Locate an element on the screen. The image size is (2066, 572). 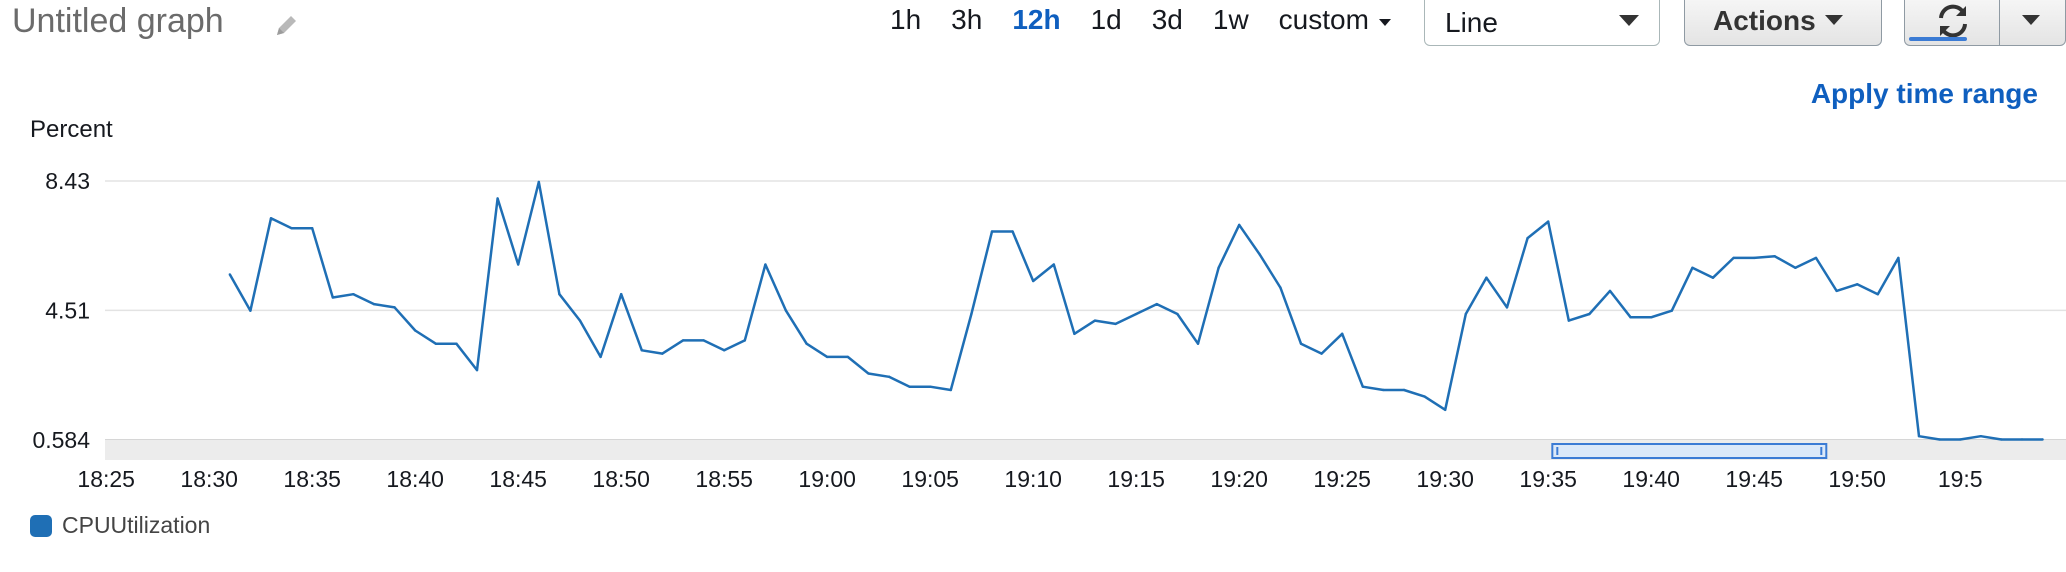
refresh-button is located at coordinates (1952, 23).